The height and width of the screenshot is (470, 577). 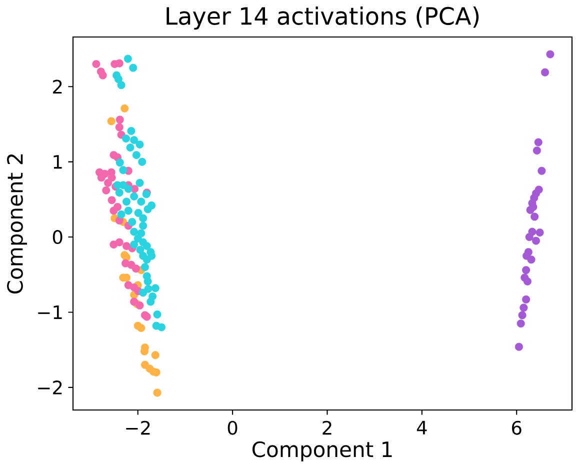 What do you see at coordinates (50, 387) in the screenshot?
I see `y-tick-label: −2` at bounding box center [50, 387].